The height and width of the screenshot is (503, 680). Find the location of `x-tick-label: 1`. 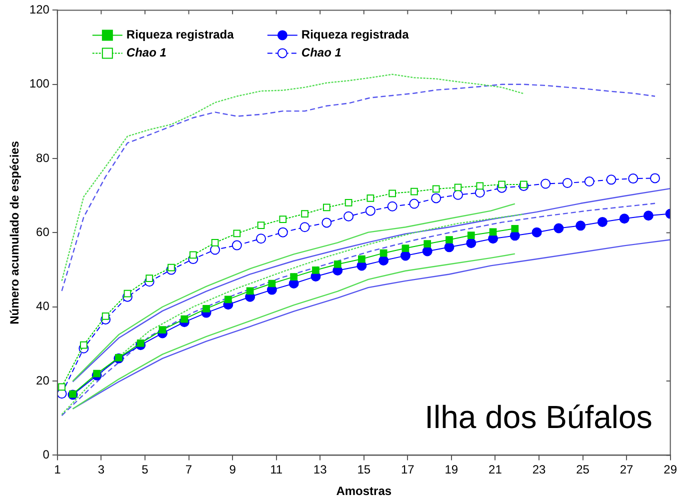

x-tick-label: 1 is located at coordinates (58, 469).